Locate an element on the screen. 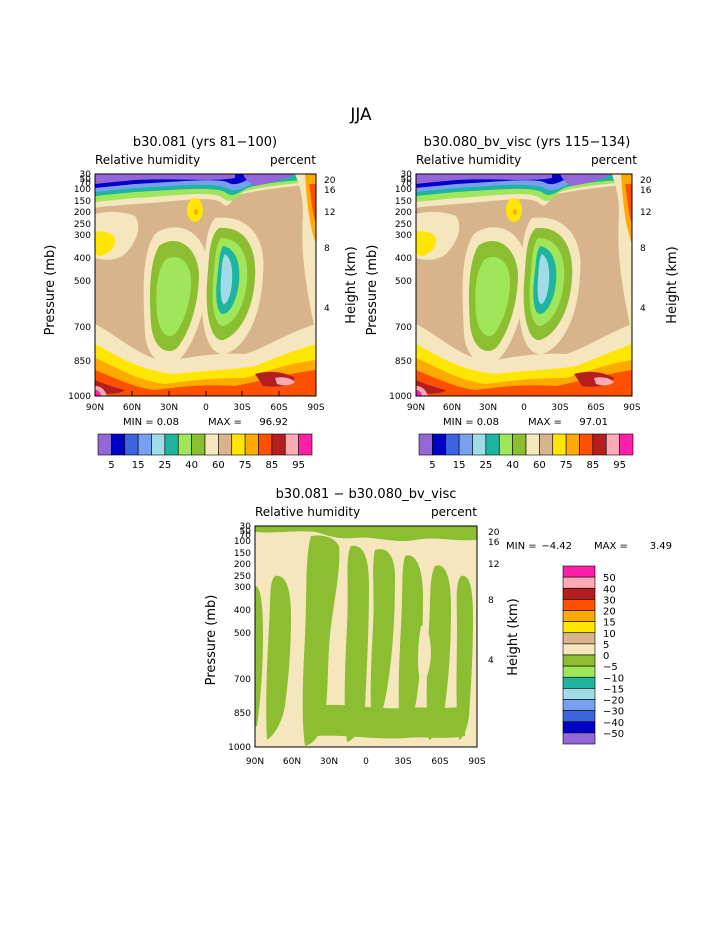  panel-b-title: b30.080_bv_visc (yrs 115−134) is located at coordinates (527, 142).